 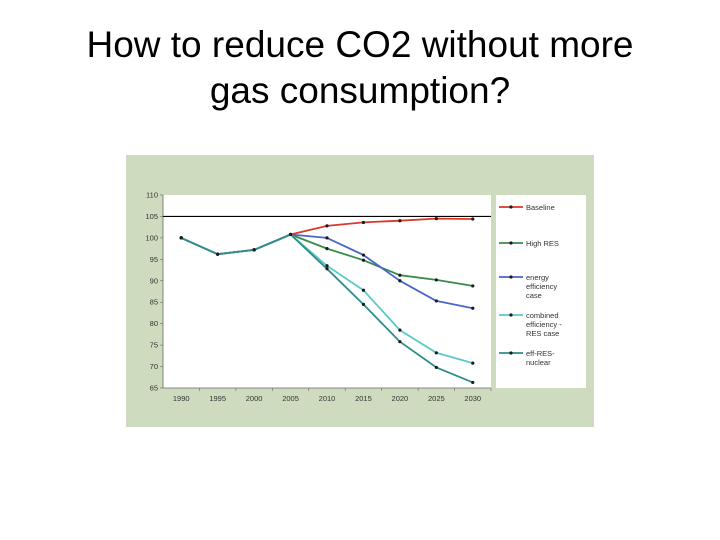 I want to click on x-tick-label: 1990, so click(x=181, y=398).